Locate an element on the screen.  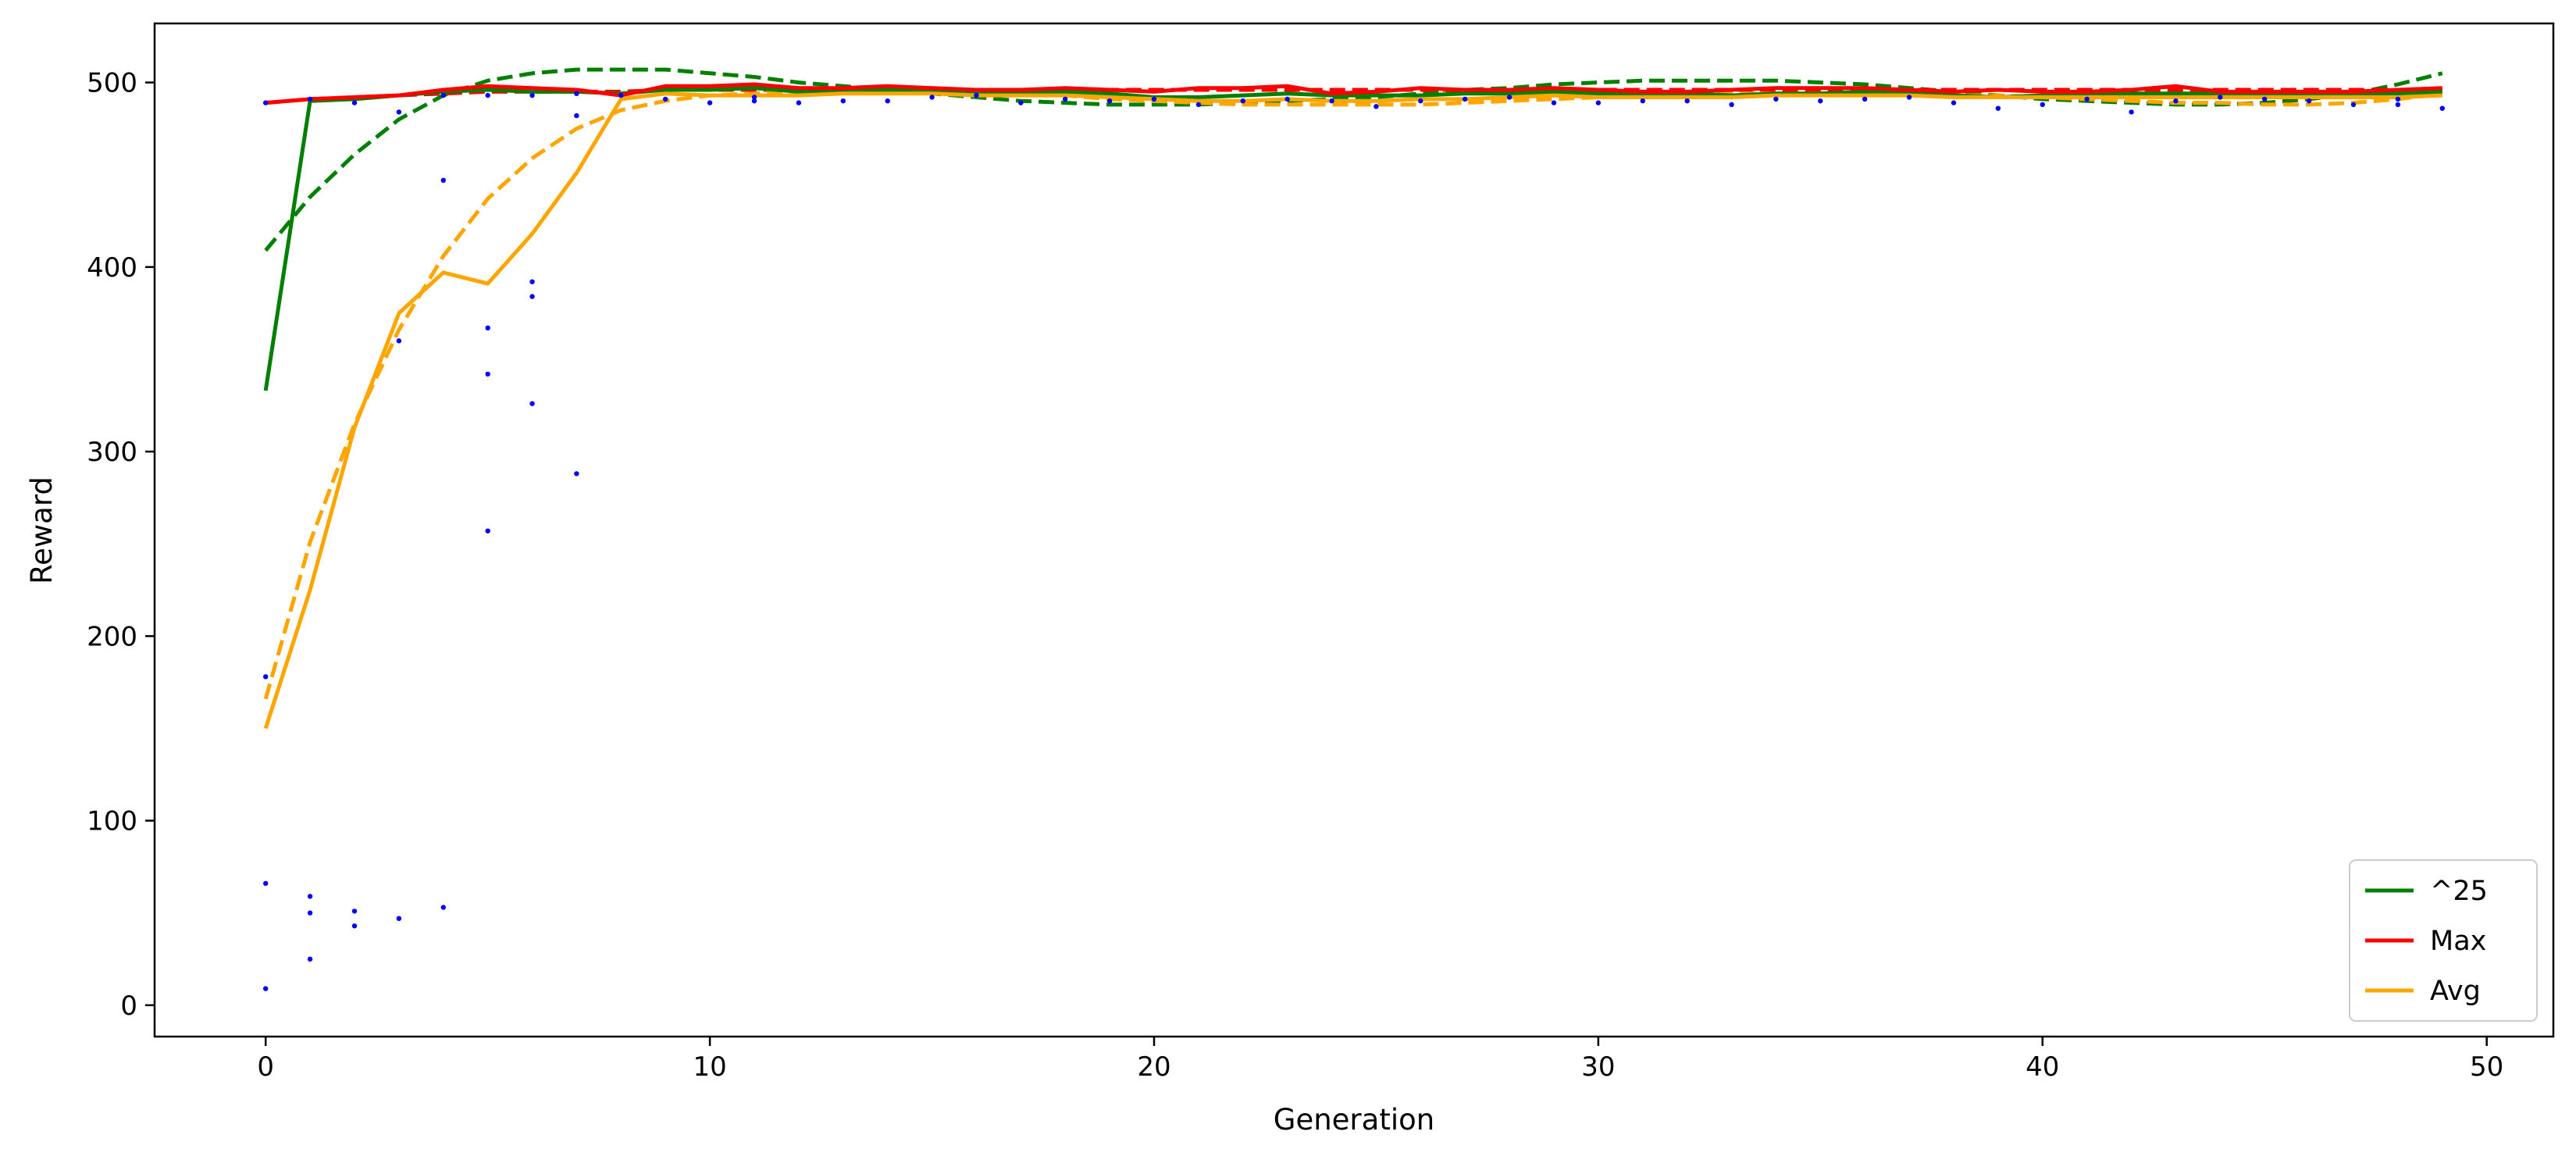
x-tick-label: 20 is located at coordinates (1153, 1067).